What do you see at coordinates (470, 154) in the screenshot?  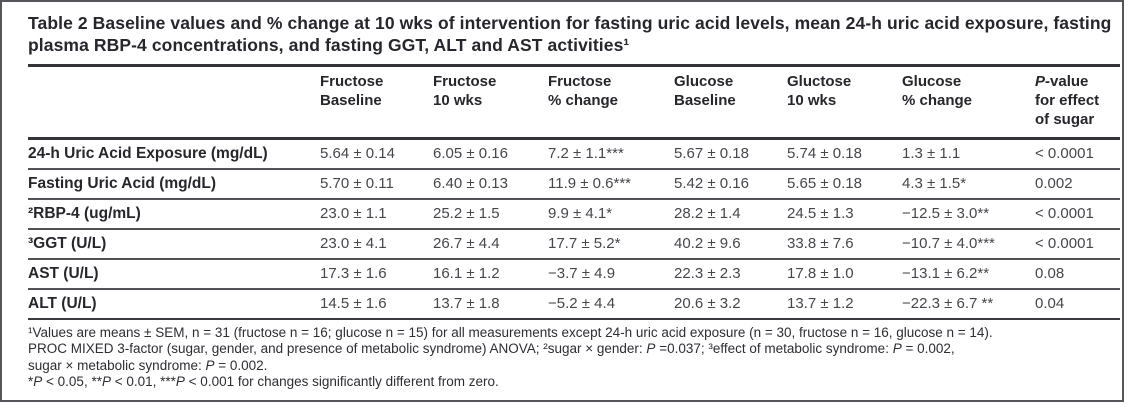 I see `table-cell: 6.05 ± 0.16` at bounding box center [470, 154].